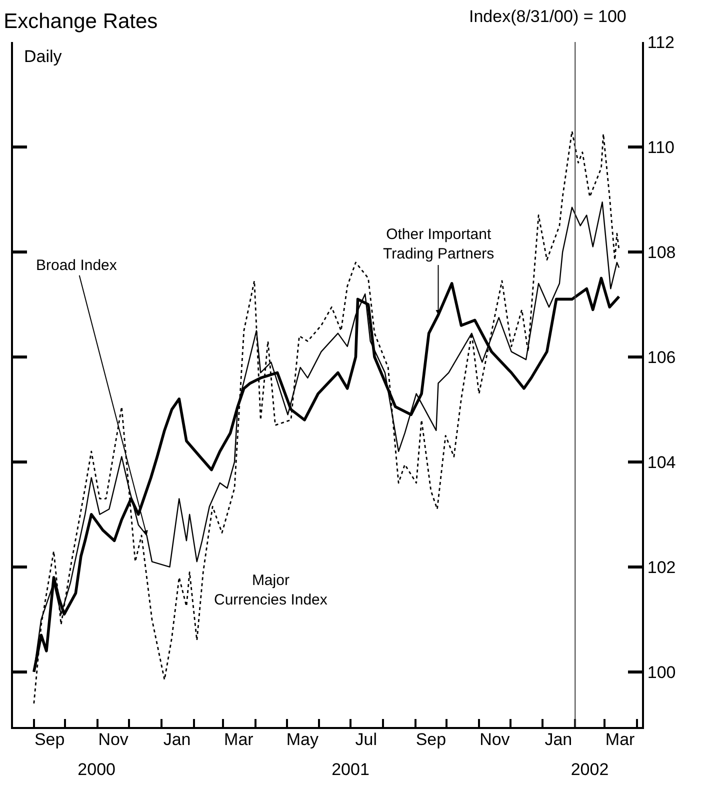  Describe the element at coordinates (589, 769) in the screenshot. I see `x2-tick-label: 2002` at that location.